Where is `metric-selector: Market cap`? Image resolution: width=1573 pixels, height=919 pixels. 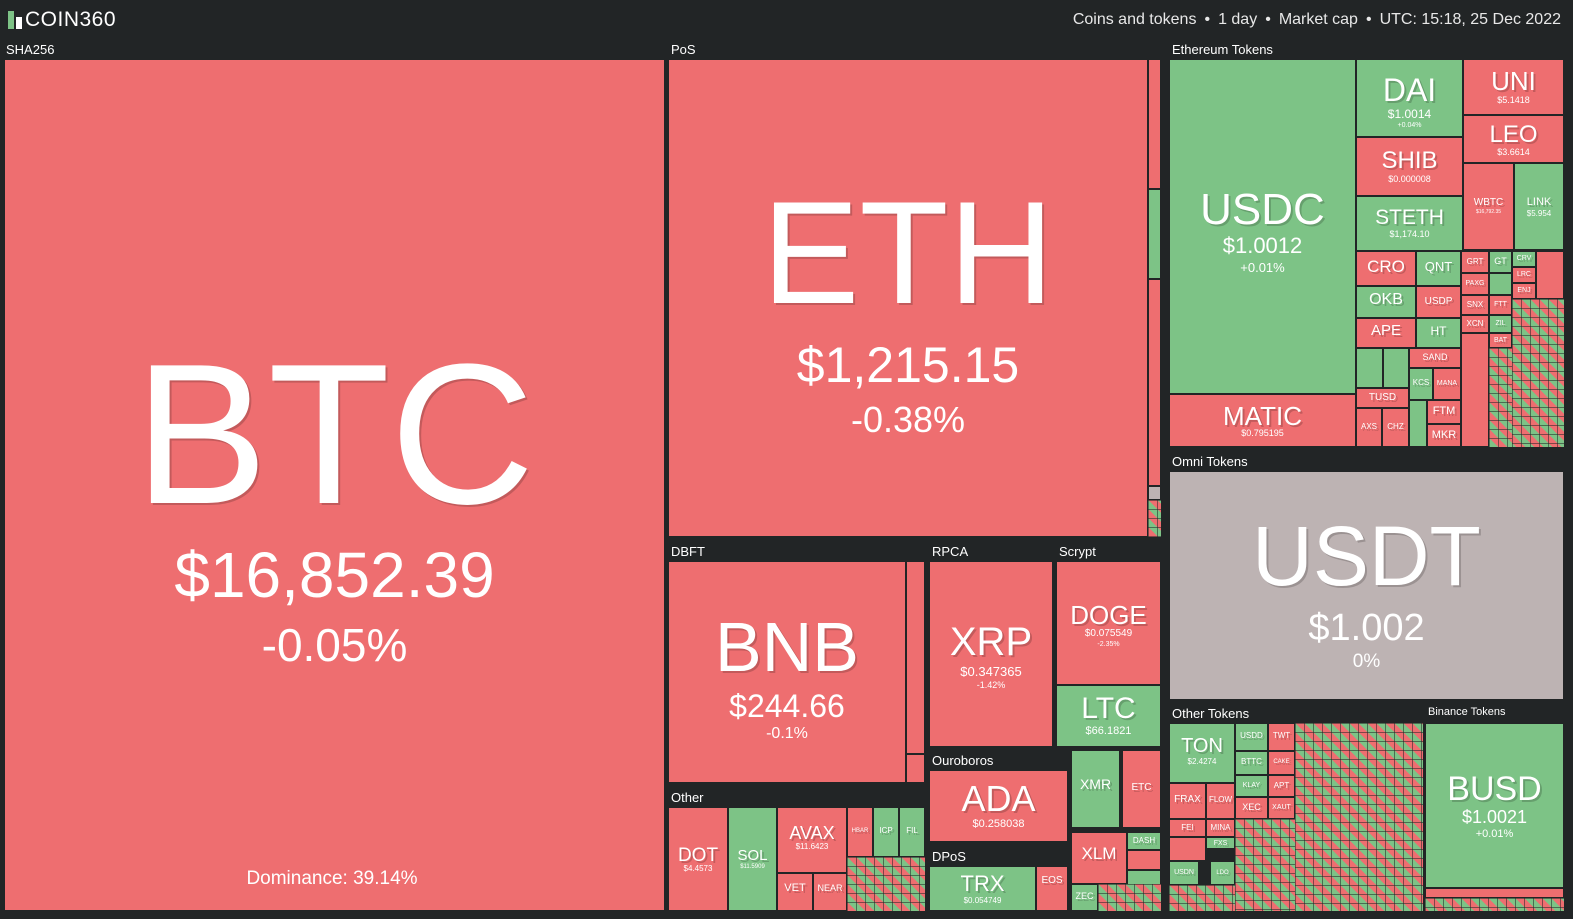 metric-selector: Market cap is located at coordinates (1318, 19).